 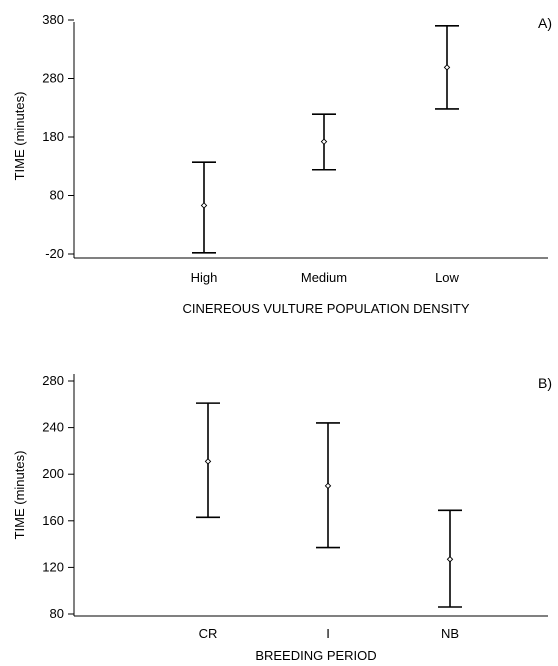 What do you see at coordinates (447, 277) in the screenshot?
I see `x-category-label: Low` at bounding box center [447, 277].